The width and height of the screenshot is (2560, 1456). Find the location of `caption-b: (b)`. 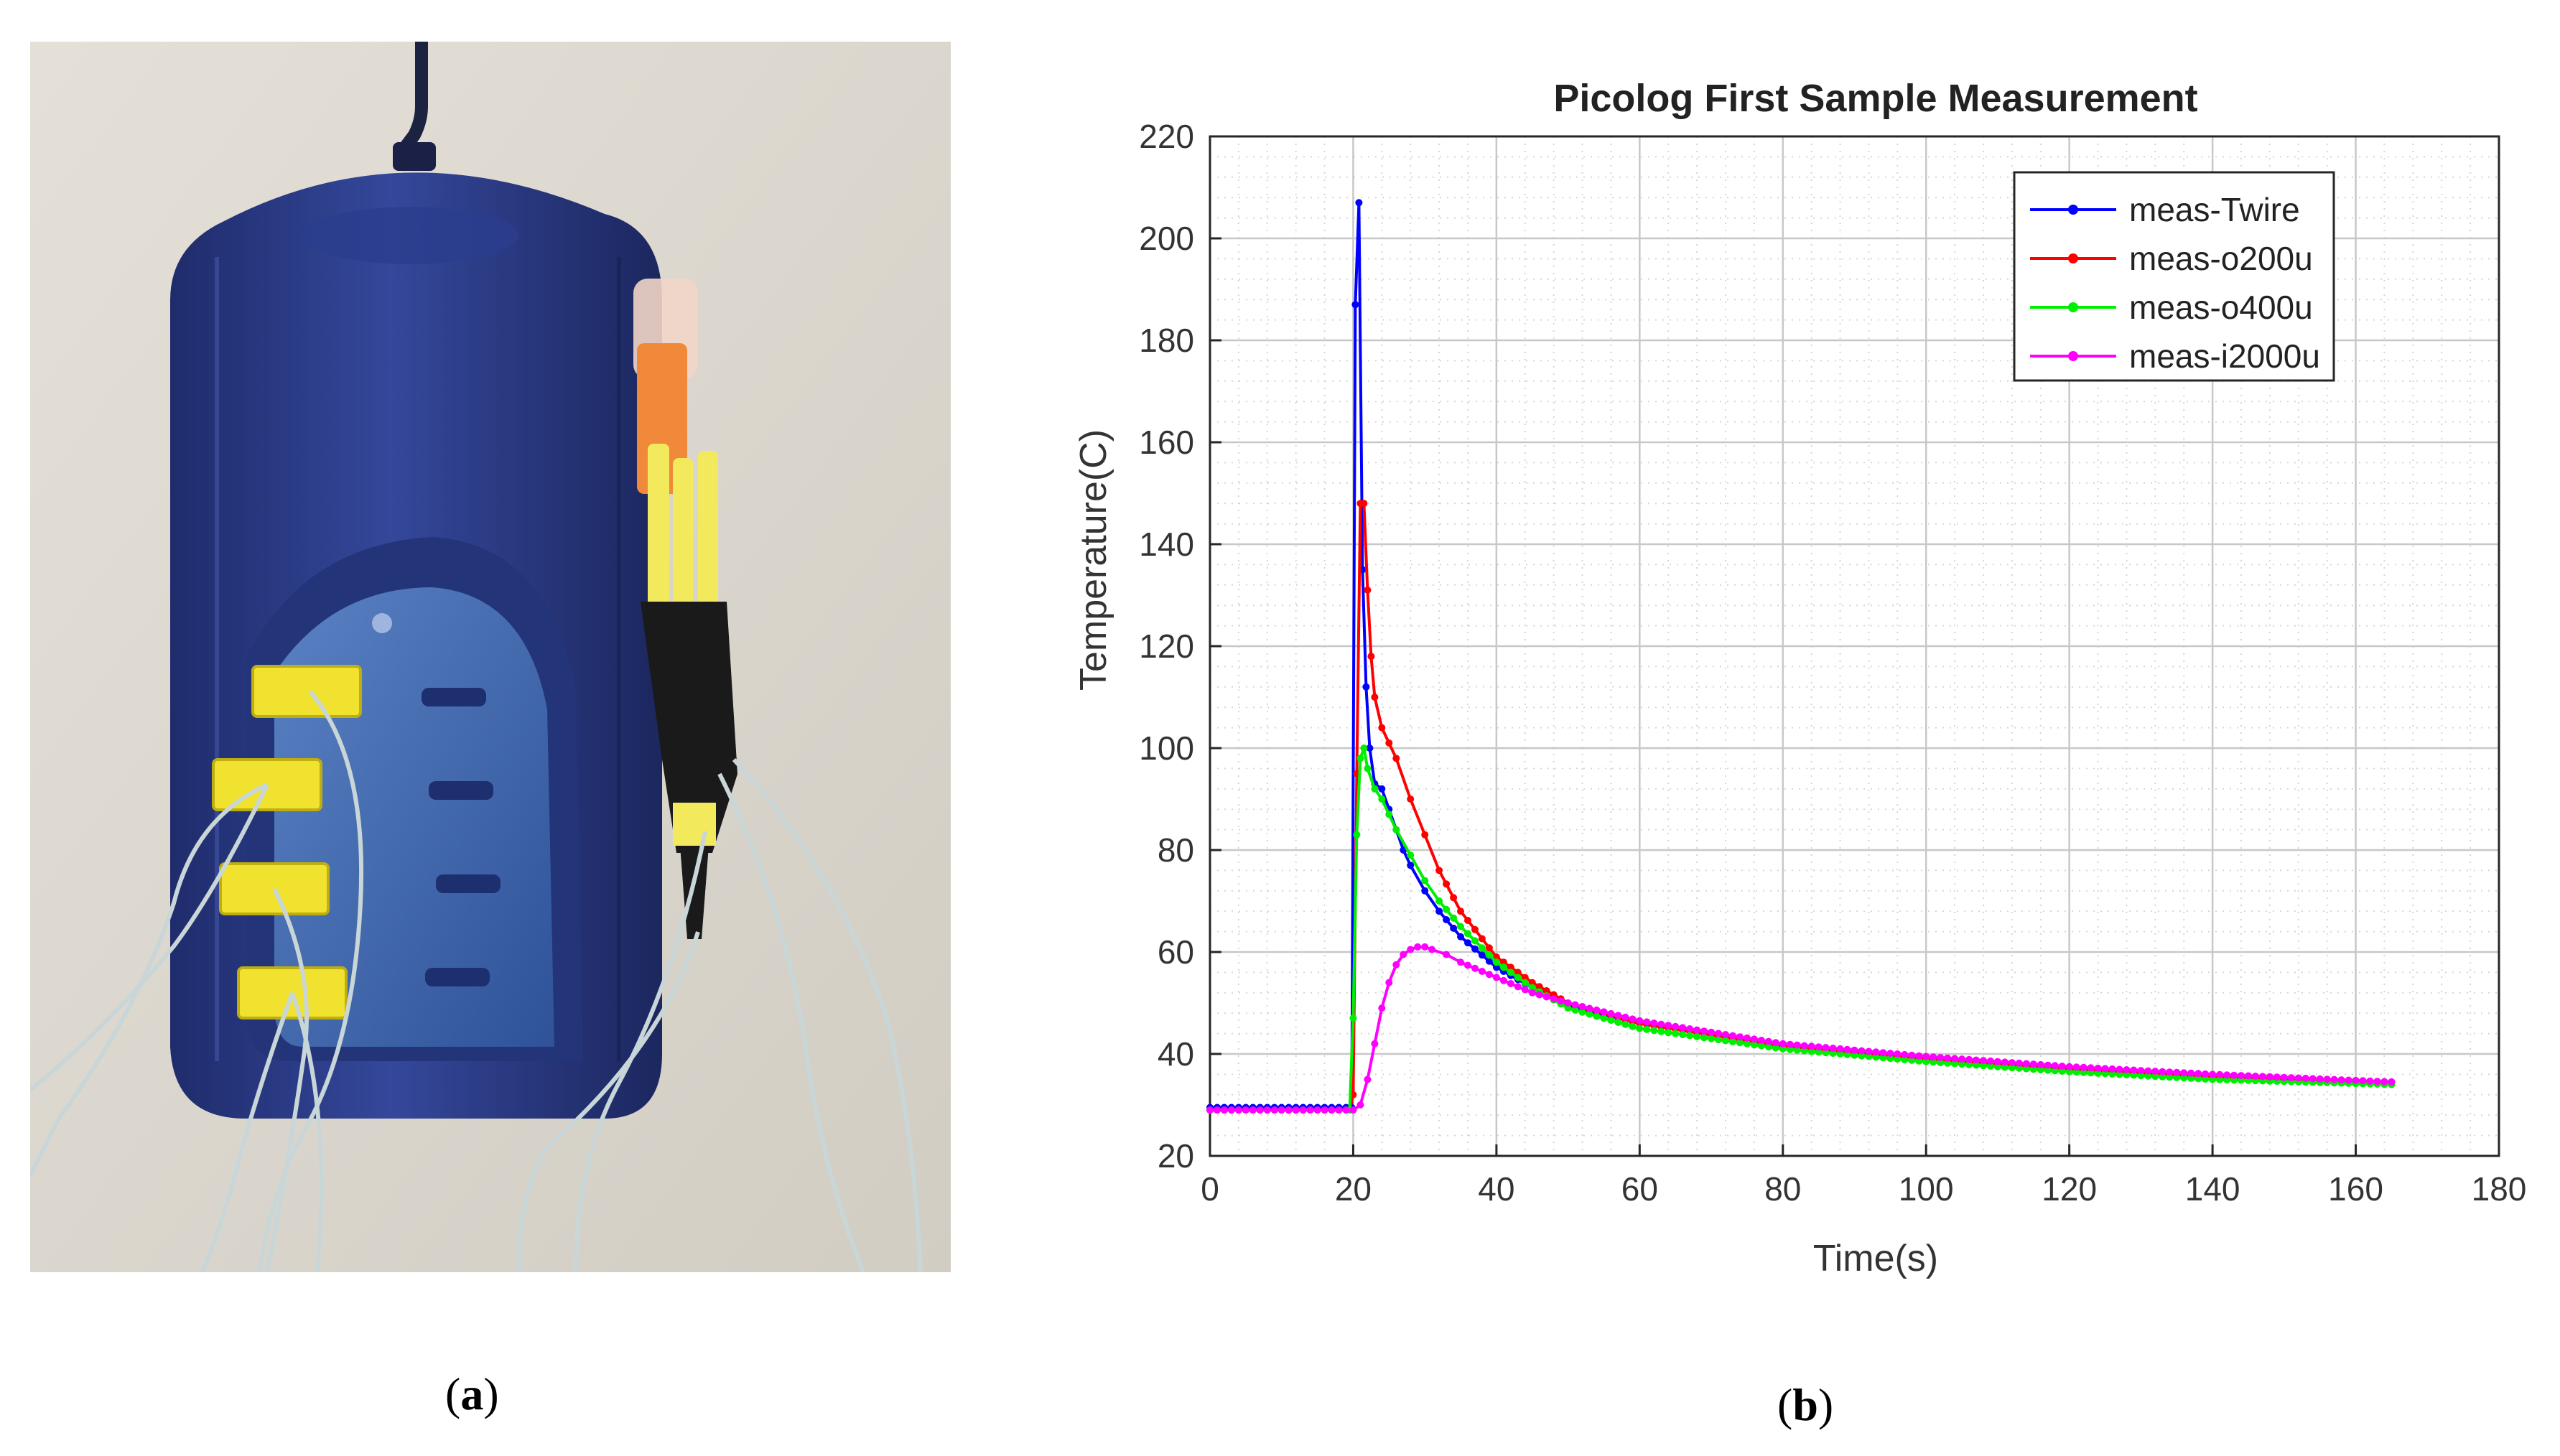

caption-b: (b) is located at coordinates (1805, 1404).